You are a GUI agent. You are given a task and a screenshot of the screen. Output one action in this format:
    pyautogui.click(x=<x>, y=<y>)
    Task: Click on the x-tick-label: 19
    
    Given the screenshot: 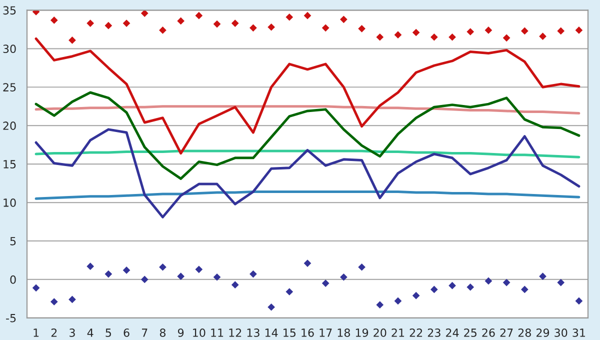 What is the action you would take?
    pyautogui.click(x=362, y=332)
    